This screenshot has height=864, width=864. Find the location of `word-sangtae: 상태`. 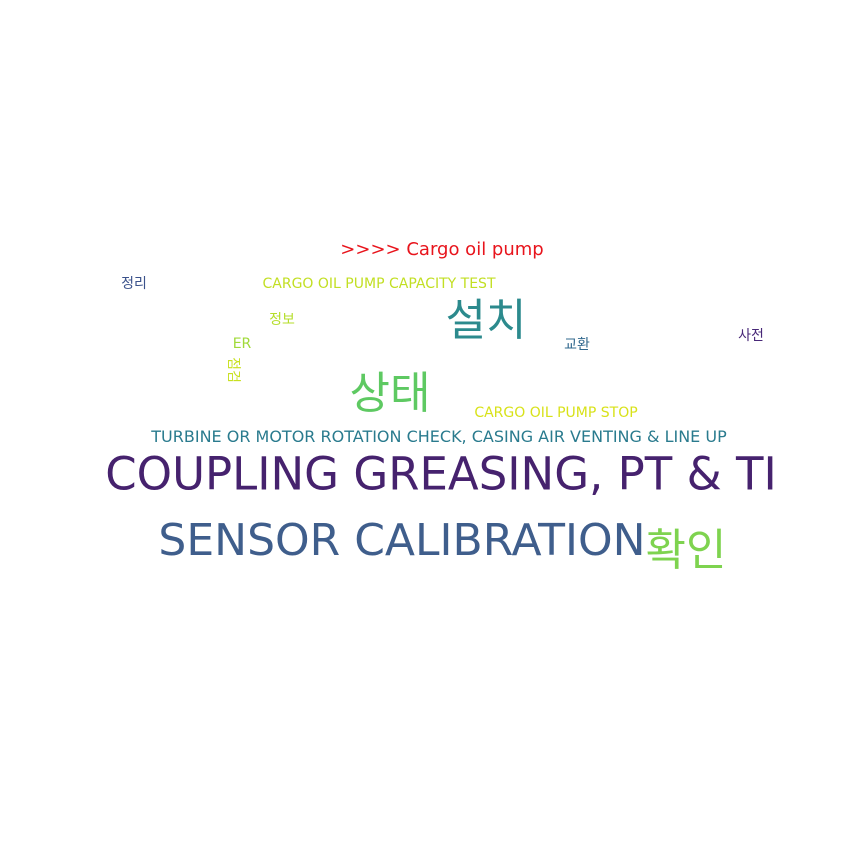

word-sangtae: 상태 is located at coordinates (390, 393).